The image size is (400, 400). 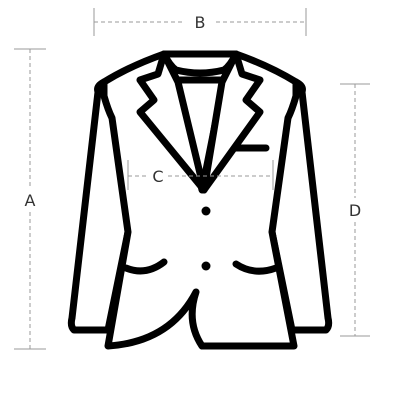 What do you see at coordinates (145, 266) in the screenshot?
I see `jacket-left-pocket` at bounding box center [145, 266].